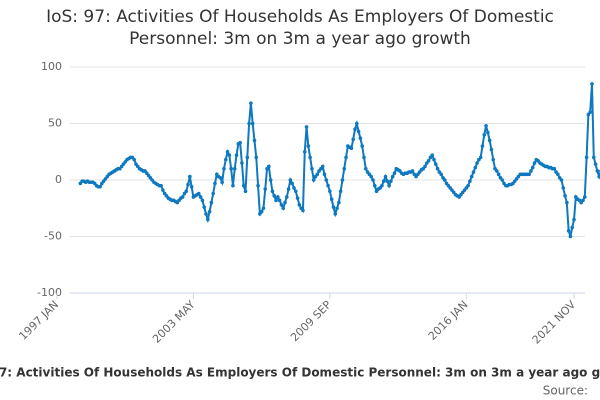 This screenshot has height=400, width=600. Describe the element at coordinates (311, 321) in the screenshot. I see `x-tick-label: 2009 SEP` at that location.